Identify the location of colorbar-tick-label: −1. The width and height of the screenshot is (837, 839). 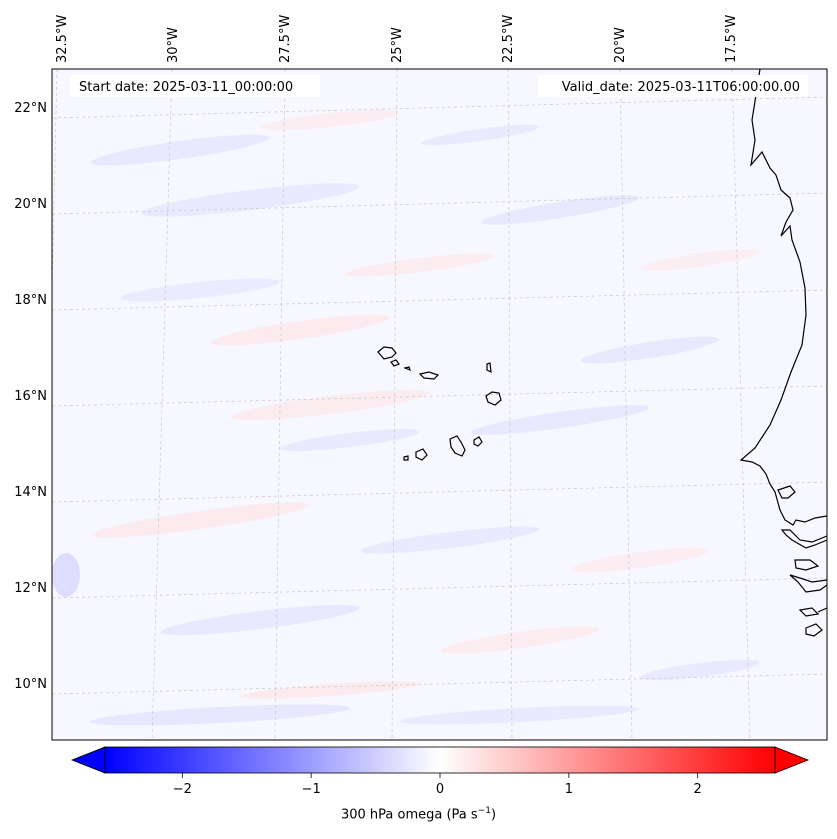
(311, 789).